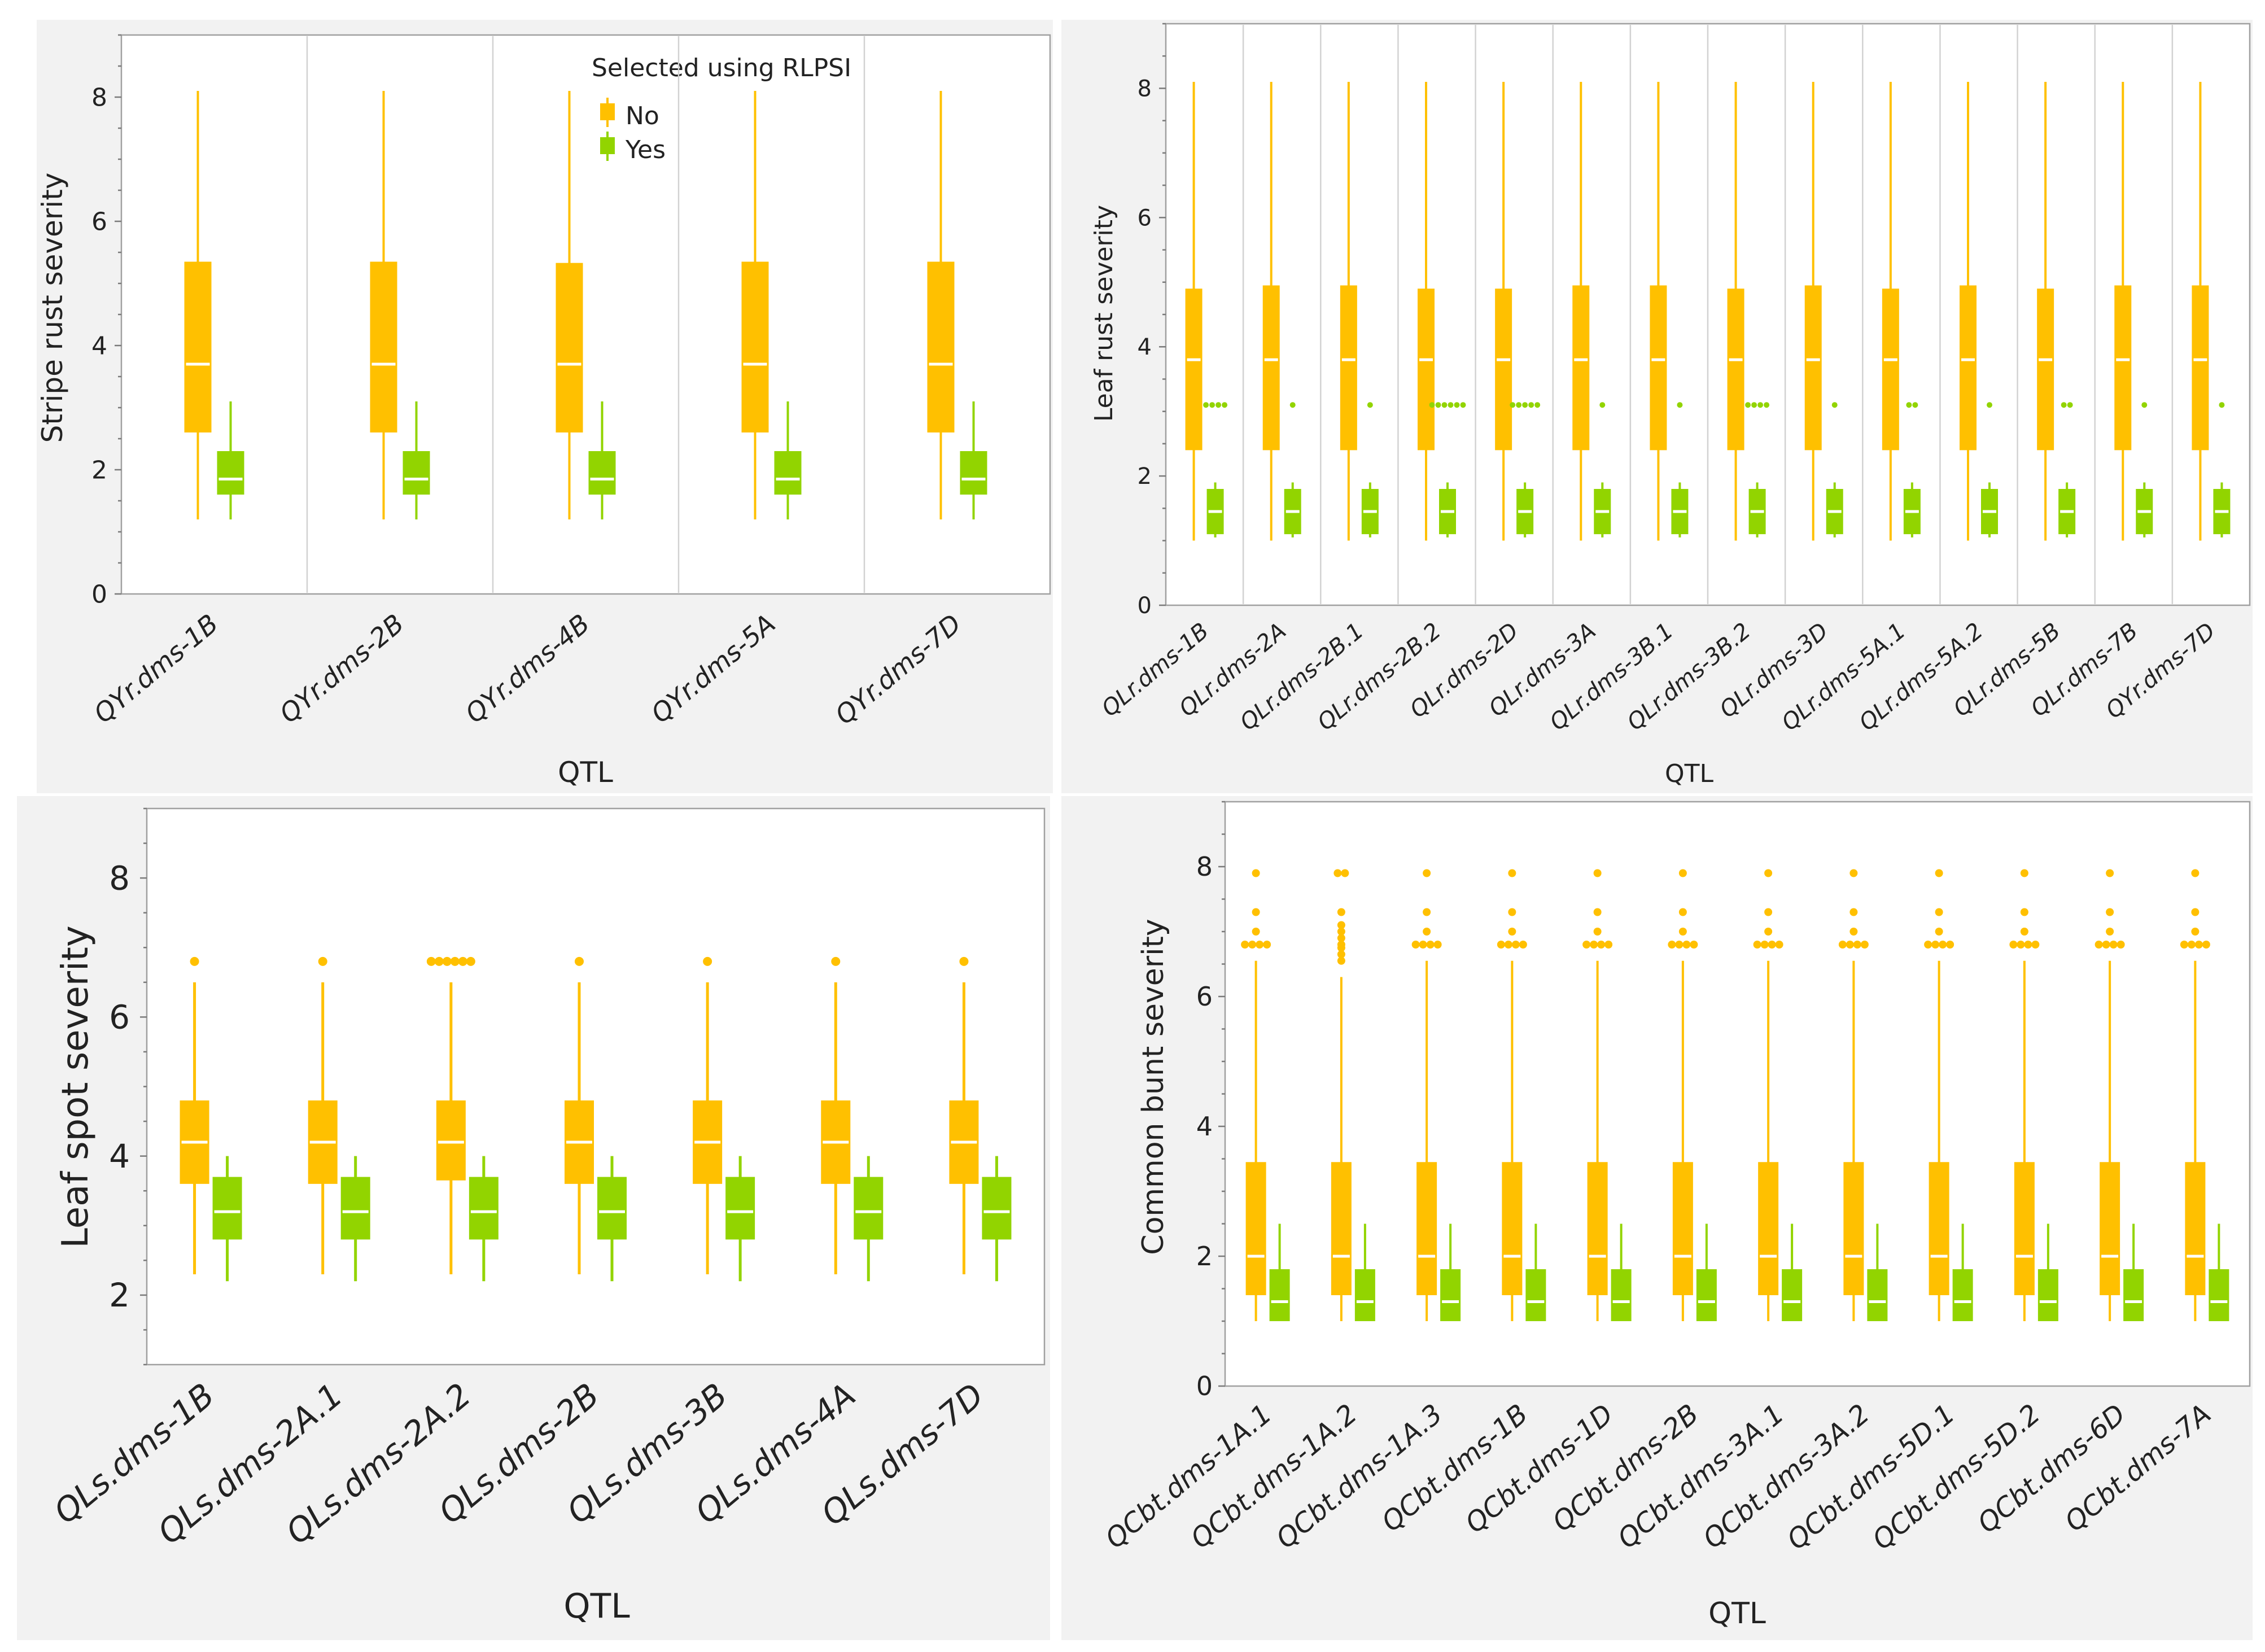 This screenshot has height=1652, width=2265. Describe the element at coordinates (642, 116) in the screenshot. I see `legend-label-no: No` at that location.